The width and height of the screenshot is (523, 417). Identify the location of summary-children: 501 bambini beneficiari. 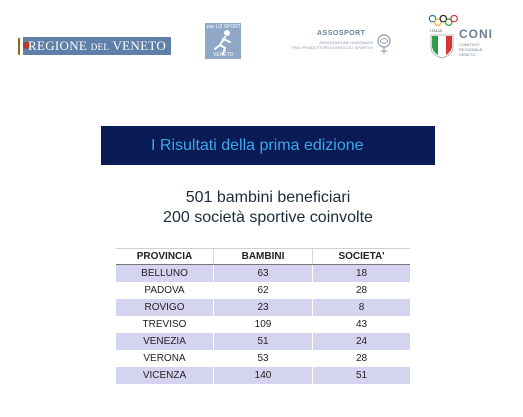
(268, 197).